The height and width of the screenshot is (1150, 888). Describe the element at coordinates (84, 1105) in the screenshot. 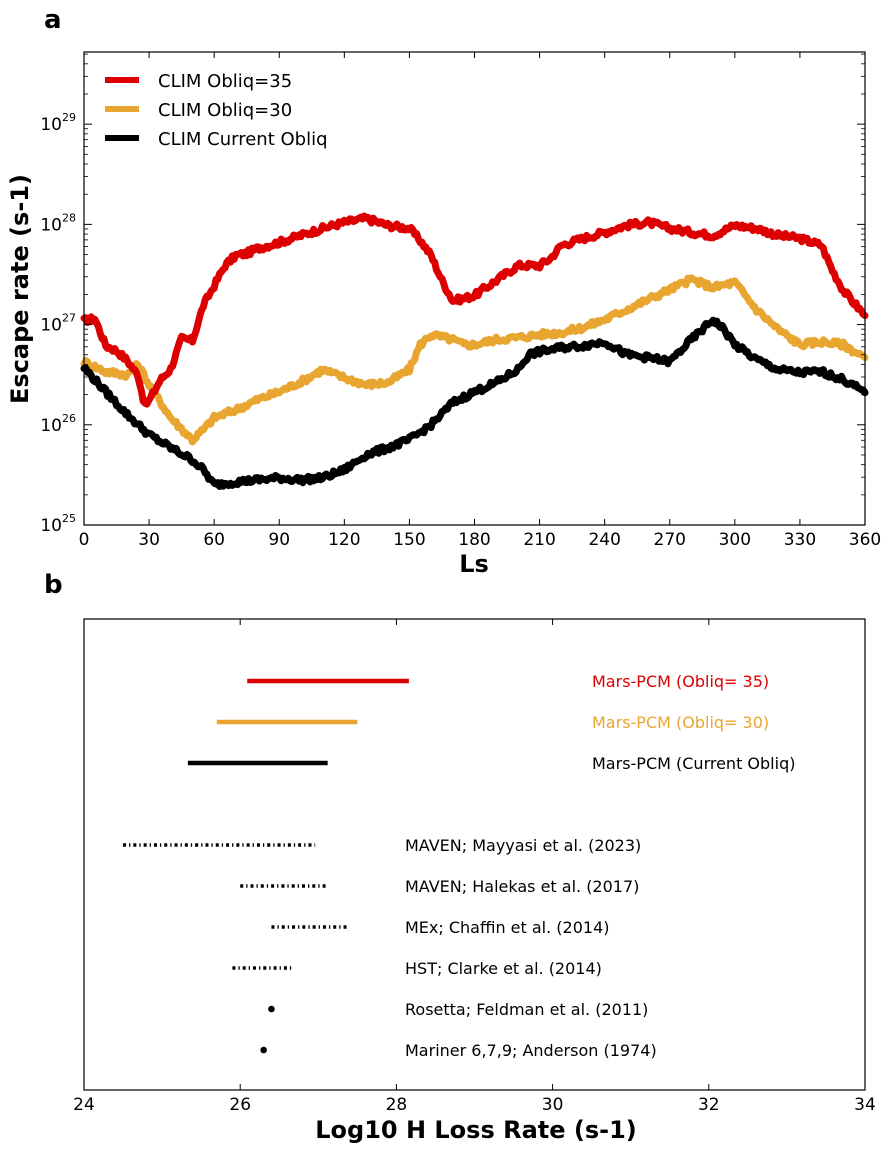

I see `x-tick-label: 24` at that location.